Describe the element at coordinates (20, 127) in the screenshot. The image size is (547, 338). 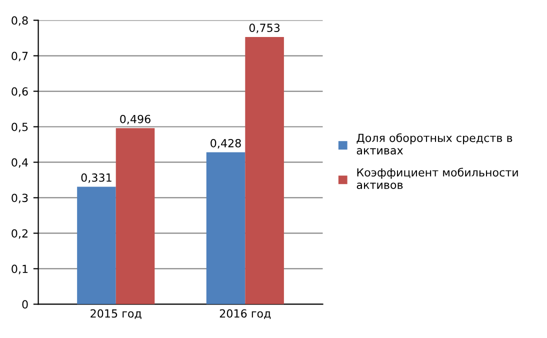
I see `y-tick-label: 0,5` at that location.